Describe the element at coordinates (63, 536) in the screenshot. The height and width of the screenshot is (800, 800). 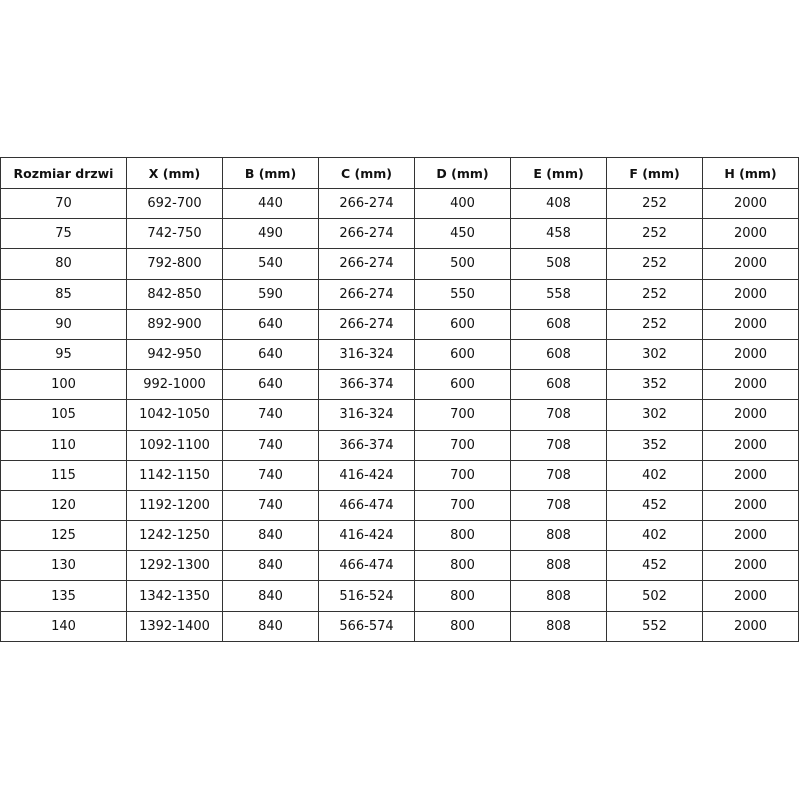
I see `table-cell: 125` at that location.